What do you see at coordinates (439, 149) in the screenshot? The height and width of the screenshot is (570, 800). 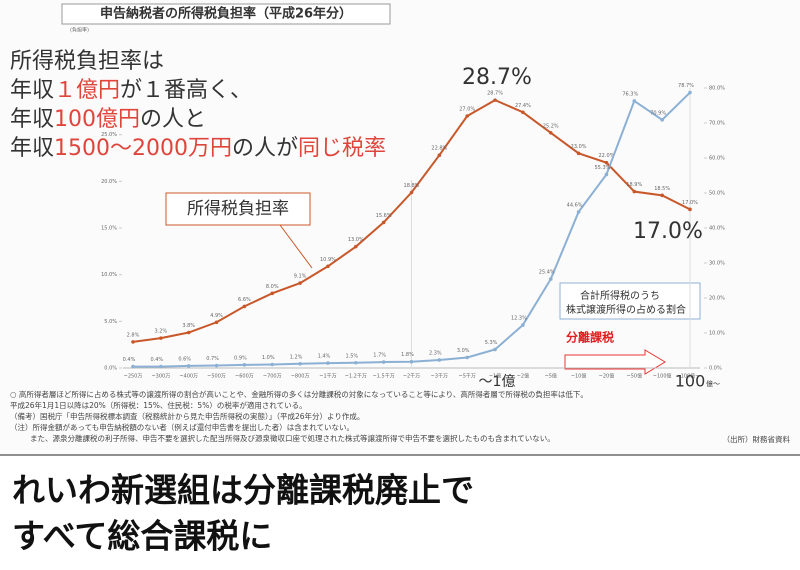 I see `value-label: 22.8%` at bounding box center [439, 149].